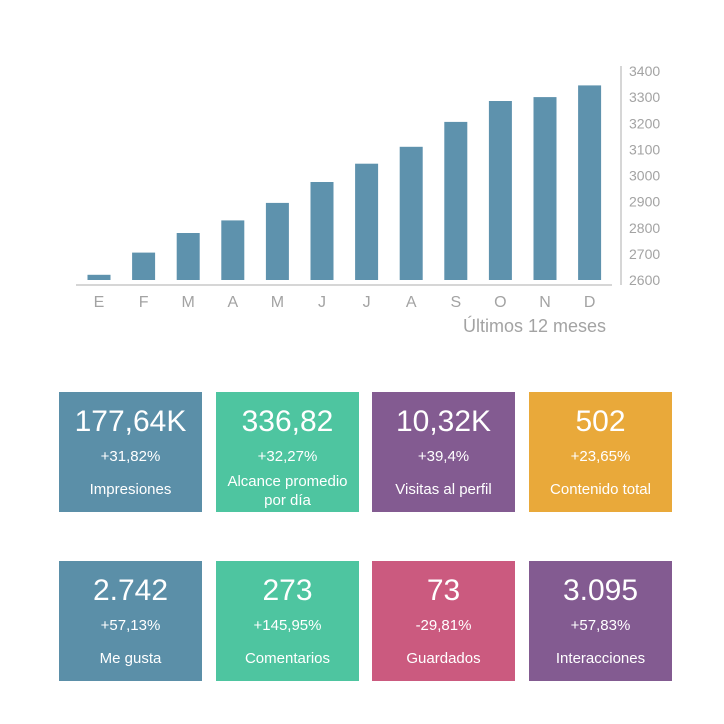 This screenshot has height=724, width=724. What do you see at coordinates (443, 658) in the screenshot?
I see `metric-label: Guardados` at bounding box center [443, 658].